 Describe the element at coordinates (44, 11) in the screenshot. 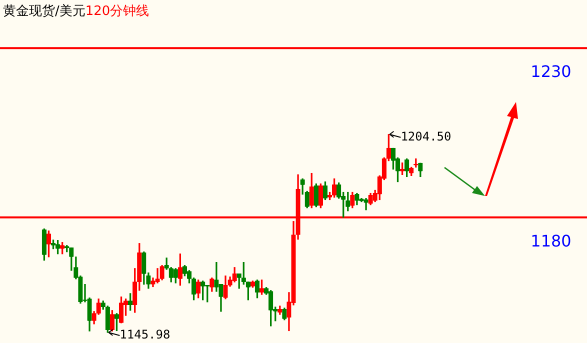

I see `chart-title: 黄金现货/美元` at that location.